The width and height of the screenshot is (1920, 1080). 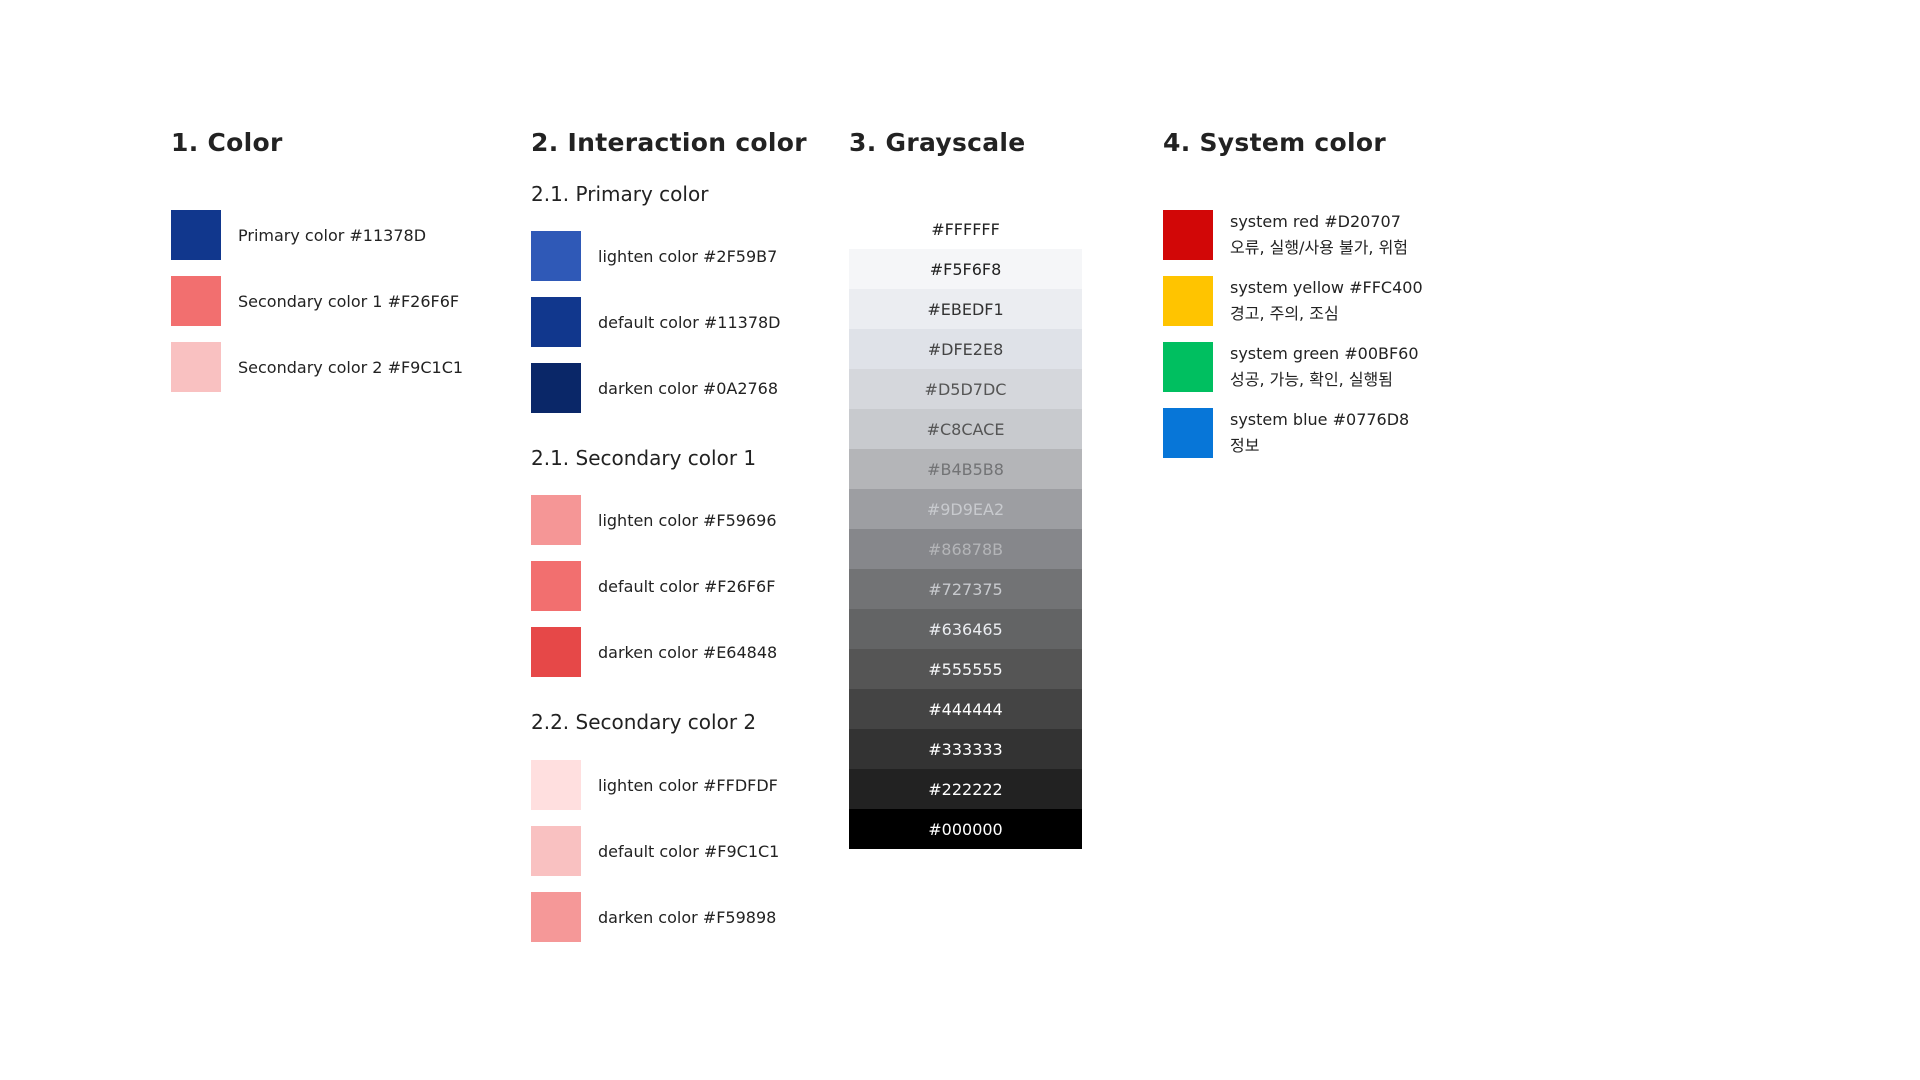 I want to click on color-label: lighten color #2F59B7, so click(x=688, y=256).